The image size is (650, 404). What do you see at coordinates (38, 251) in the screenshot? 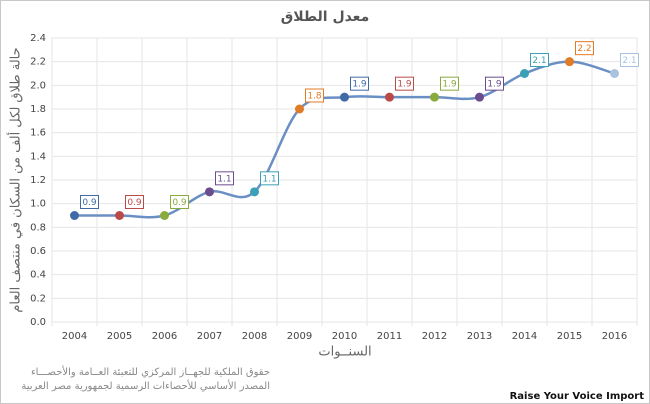
I see `y-tick-label: 0.6` at bounding box center [38, 251].